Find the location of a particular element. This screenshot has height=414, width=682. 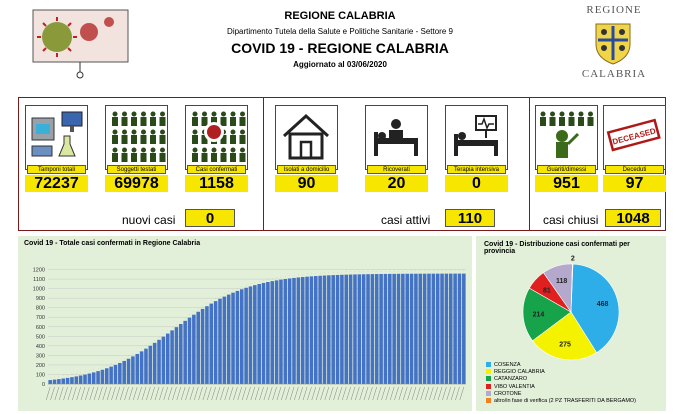

stat-value: 0 is located at coordinates (476, 183).